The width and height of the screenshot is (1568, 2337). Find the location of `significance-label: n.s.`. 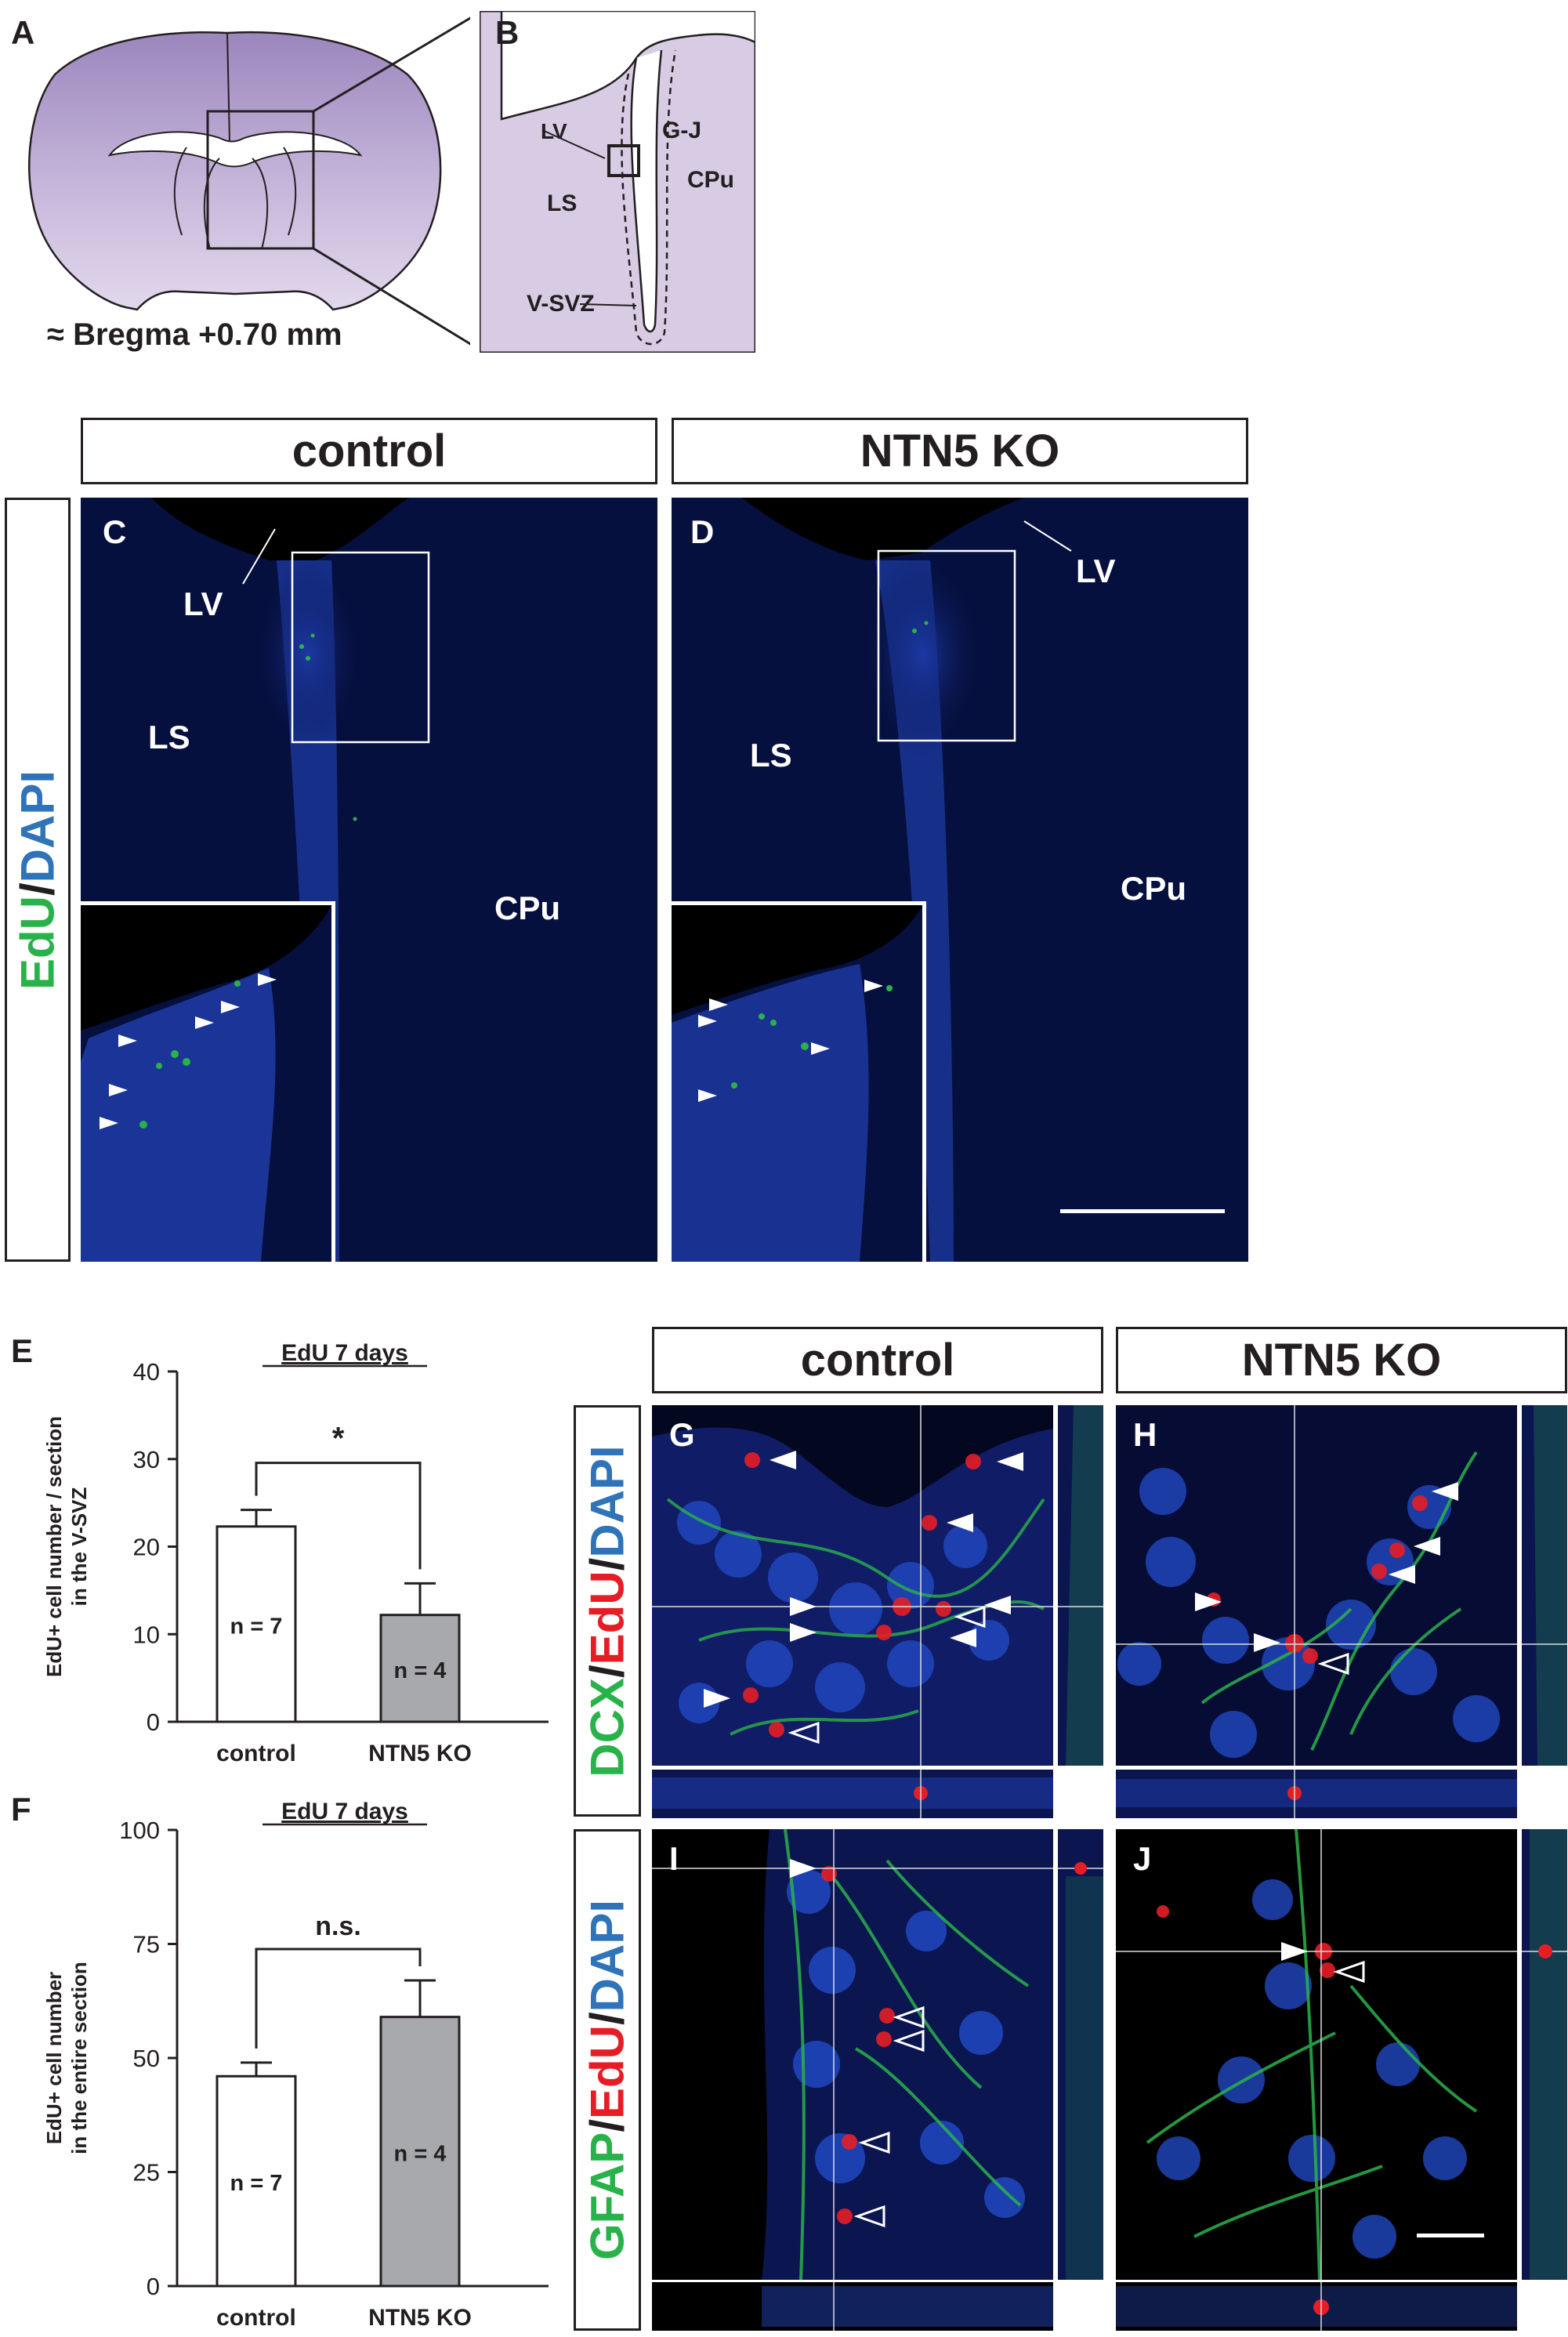

significance-label: n.s. is located at coordinates (338, 1926).